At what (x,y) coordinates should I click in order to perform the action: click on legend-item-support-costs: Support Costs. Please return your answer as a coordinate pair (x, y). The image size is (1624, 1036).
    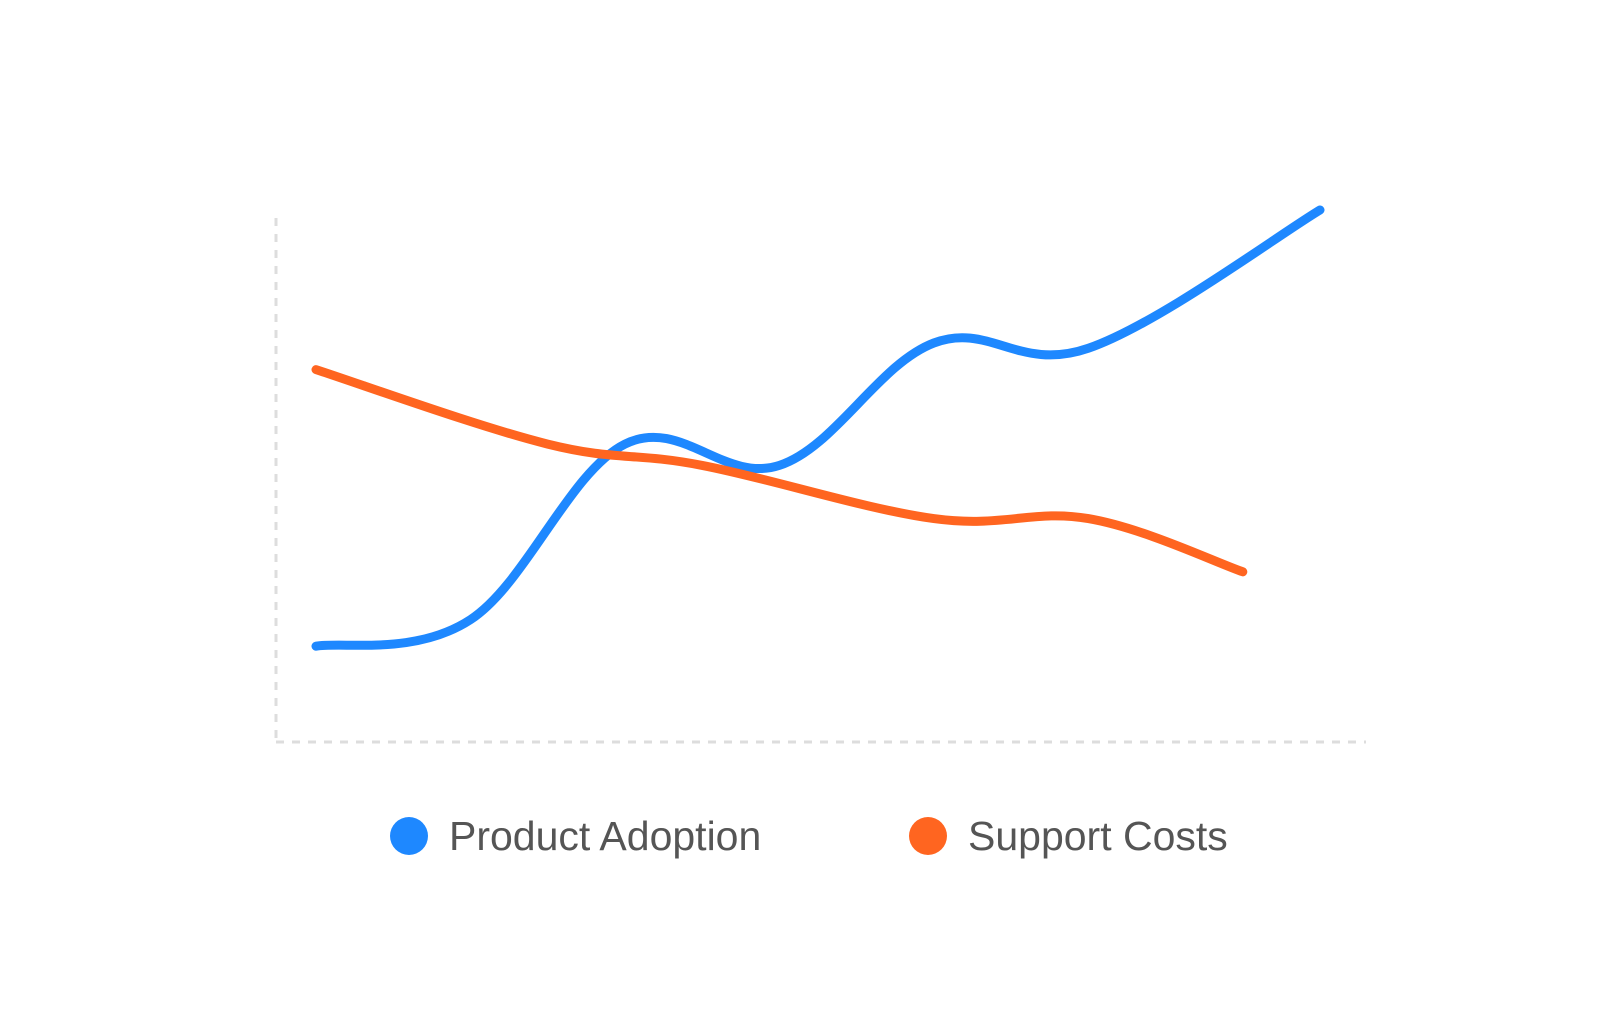
    Looking at the image, I should click on (1068, 836).